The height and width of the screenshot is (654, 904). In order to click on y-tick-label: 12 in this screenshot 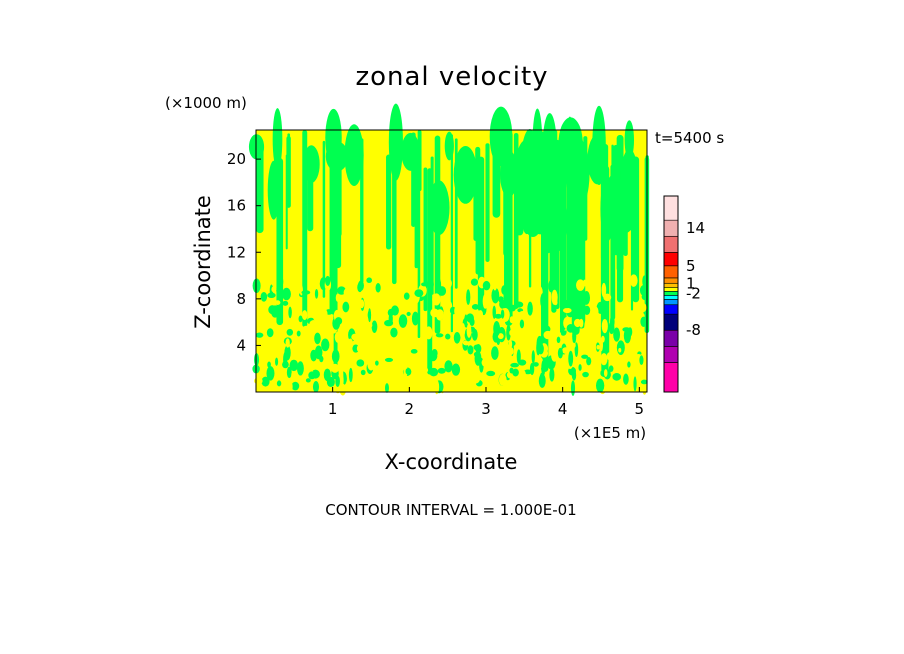, I will do `click(236, 252)`.